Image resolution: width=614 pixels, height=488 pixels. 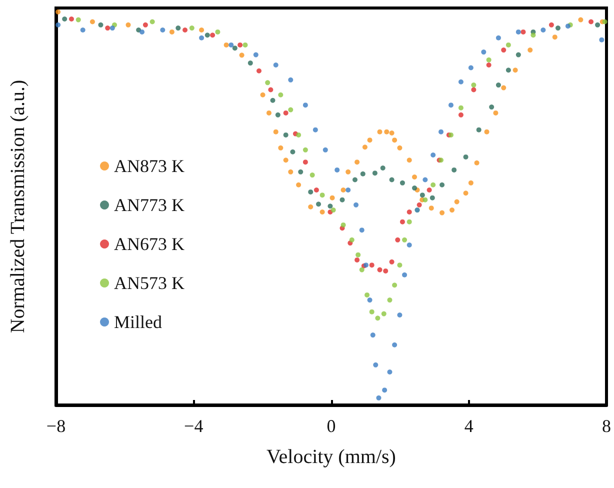 What do you see at coordinates (331, 426) in the screenshot?
I see `x-tick-label: 0` at bounding box center [331, 426].